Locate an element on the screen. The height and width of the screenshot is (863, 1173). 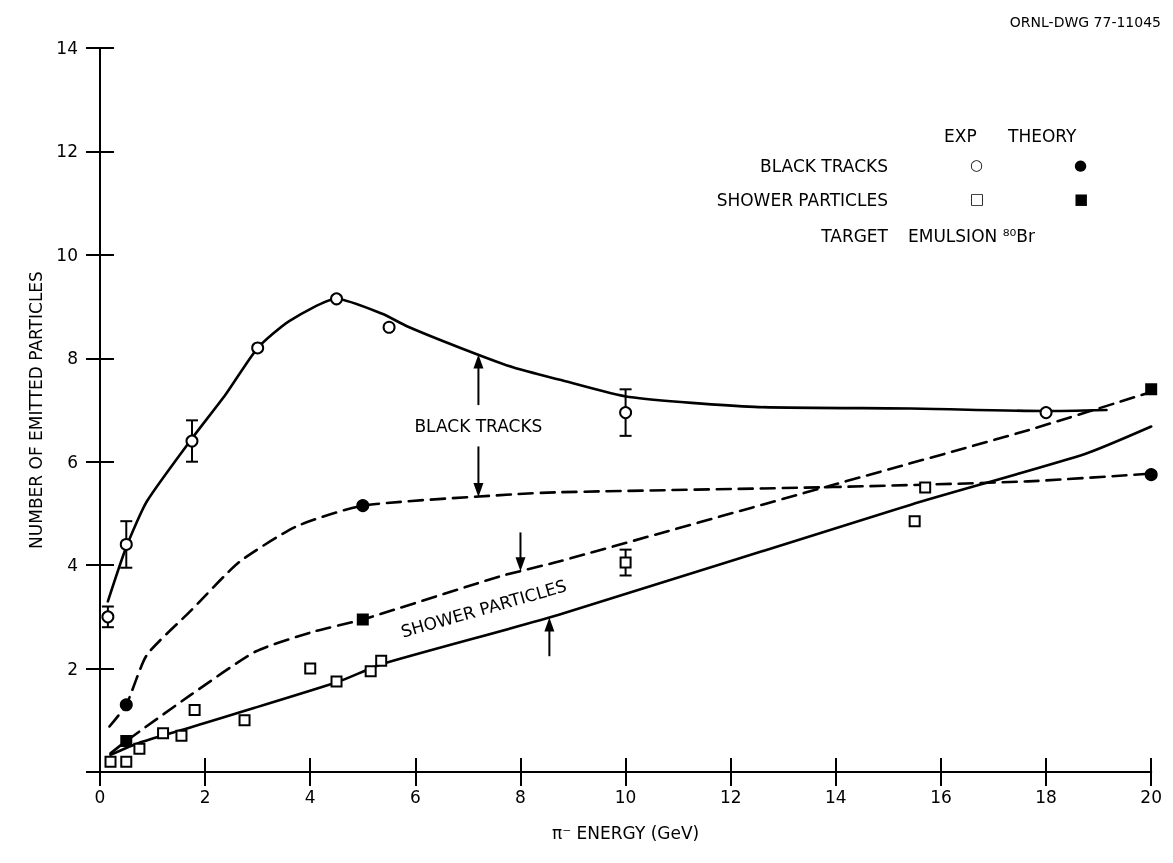
x-tick-label: 12 is located at coordinates (730, 796).